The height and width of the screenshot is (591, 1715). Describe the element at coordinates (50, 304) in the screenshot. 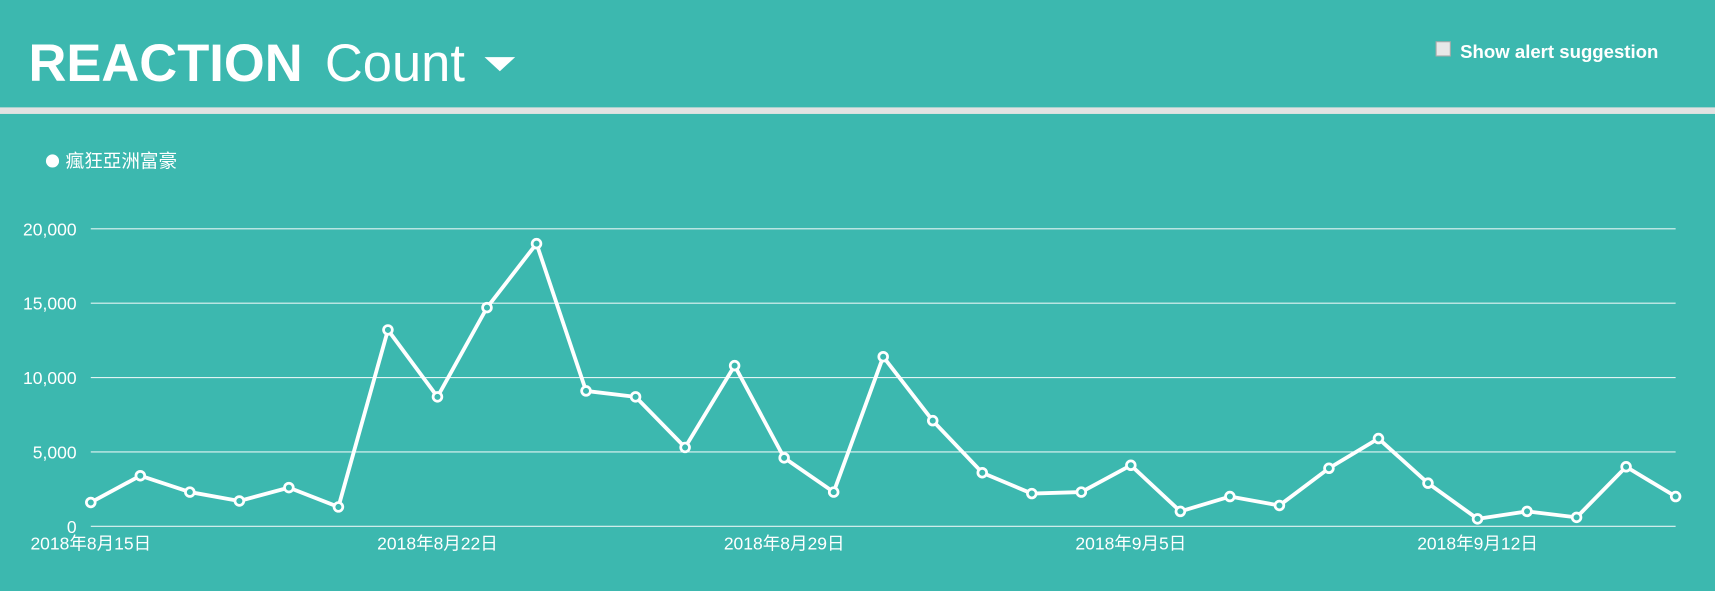

I see `y-tick-label: 15,000` at that location.